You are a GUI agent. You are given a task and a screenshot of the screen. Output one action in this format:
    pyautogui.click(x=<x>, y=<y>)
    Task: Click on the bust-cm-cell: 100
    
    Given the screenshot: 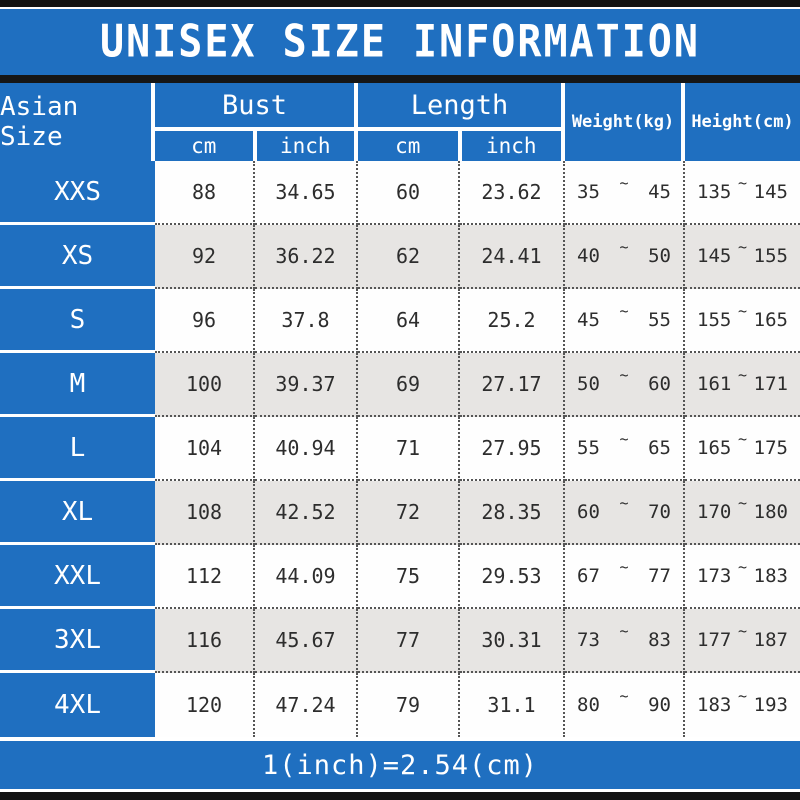 What is the action you would take?
    pyautogui.click(x=205, y=385)
    